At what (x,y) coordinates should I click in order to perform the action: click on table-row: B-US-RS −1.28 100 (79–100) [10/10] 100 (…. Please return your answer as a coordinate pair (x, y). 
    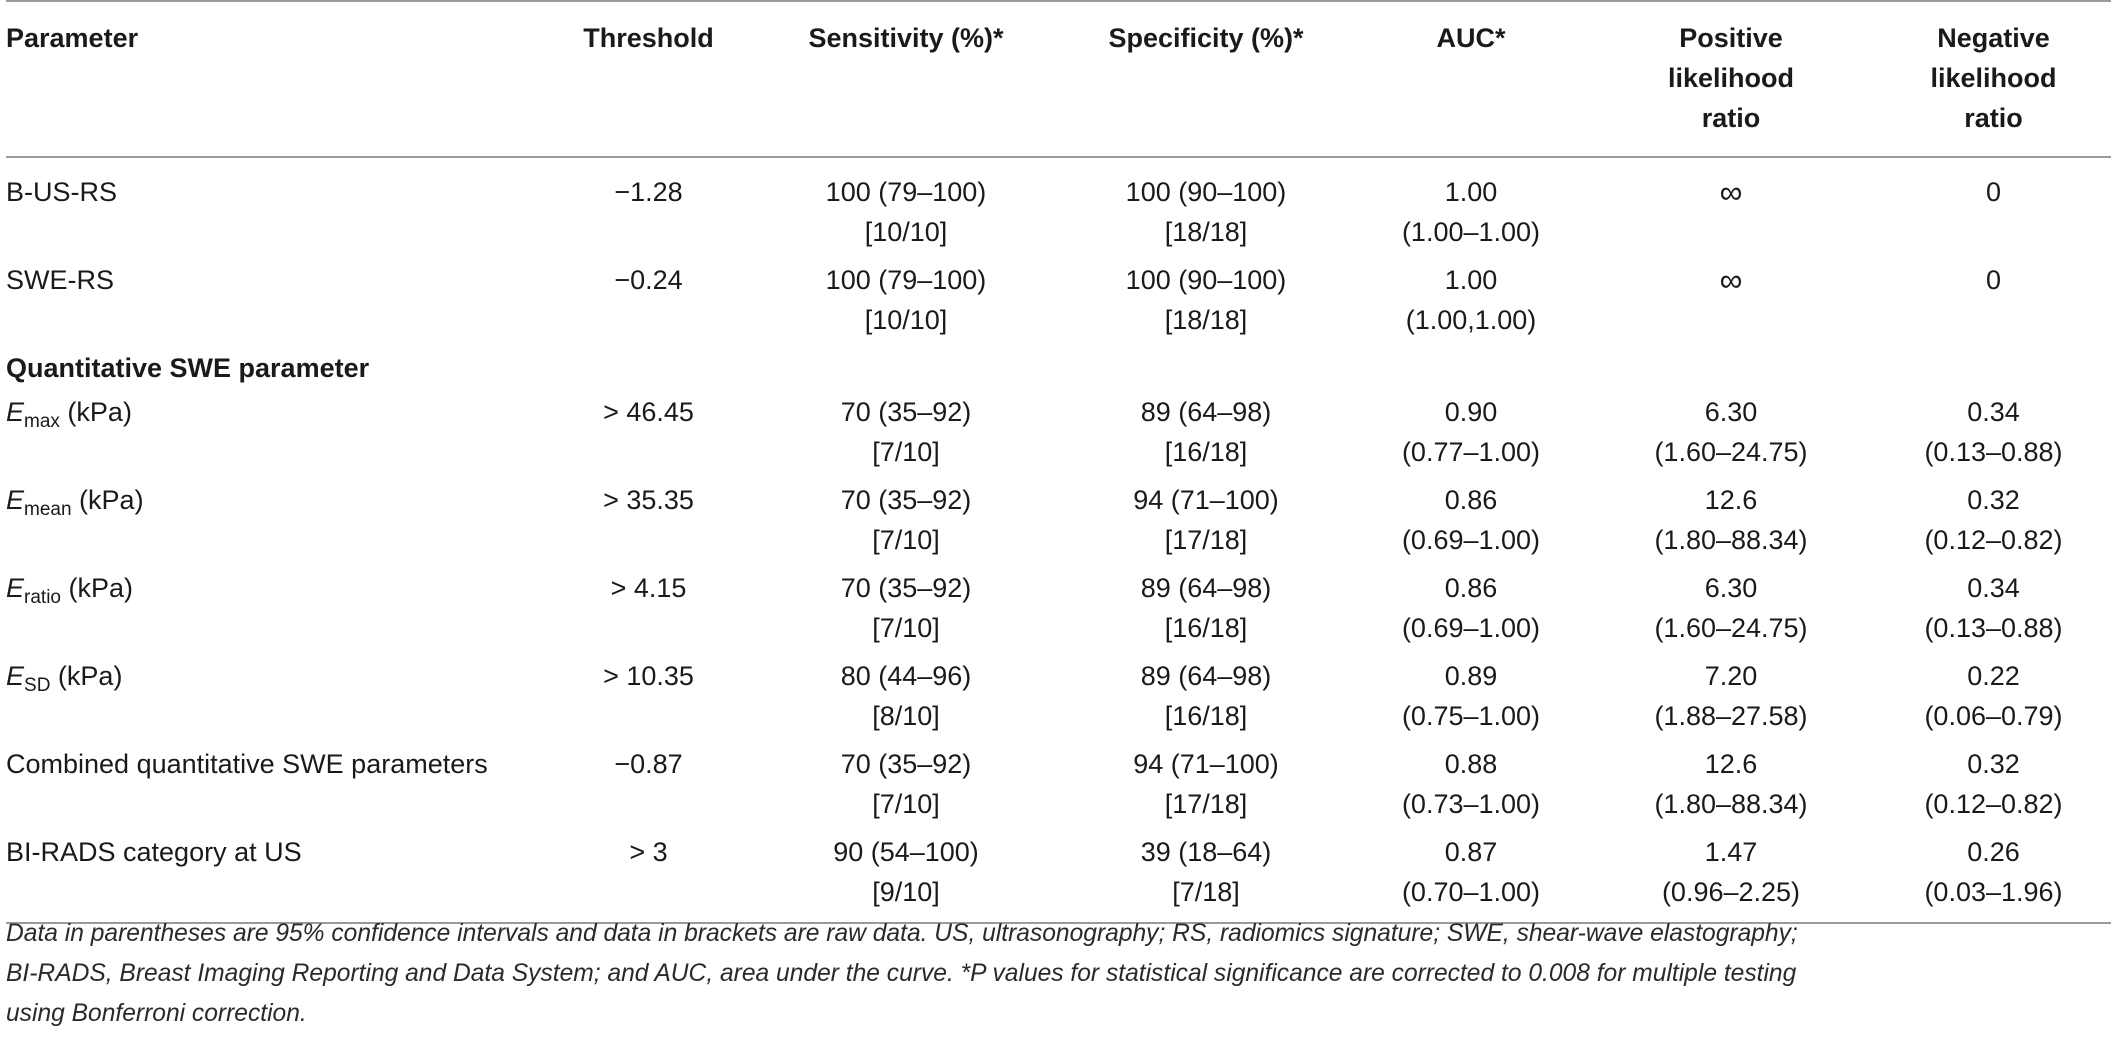
    Looking at the image, I should click on (1058, 206).